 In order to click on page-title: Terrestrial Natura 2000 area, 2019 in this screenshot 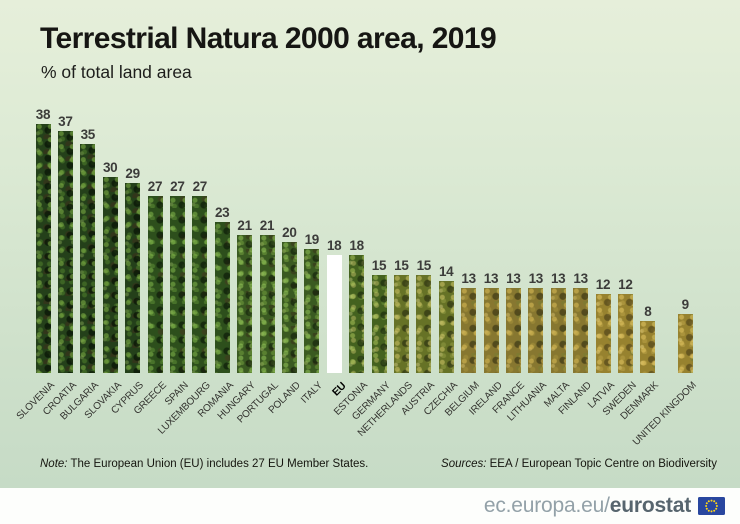, I will do `click(268, 38)`.